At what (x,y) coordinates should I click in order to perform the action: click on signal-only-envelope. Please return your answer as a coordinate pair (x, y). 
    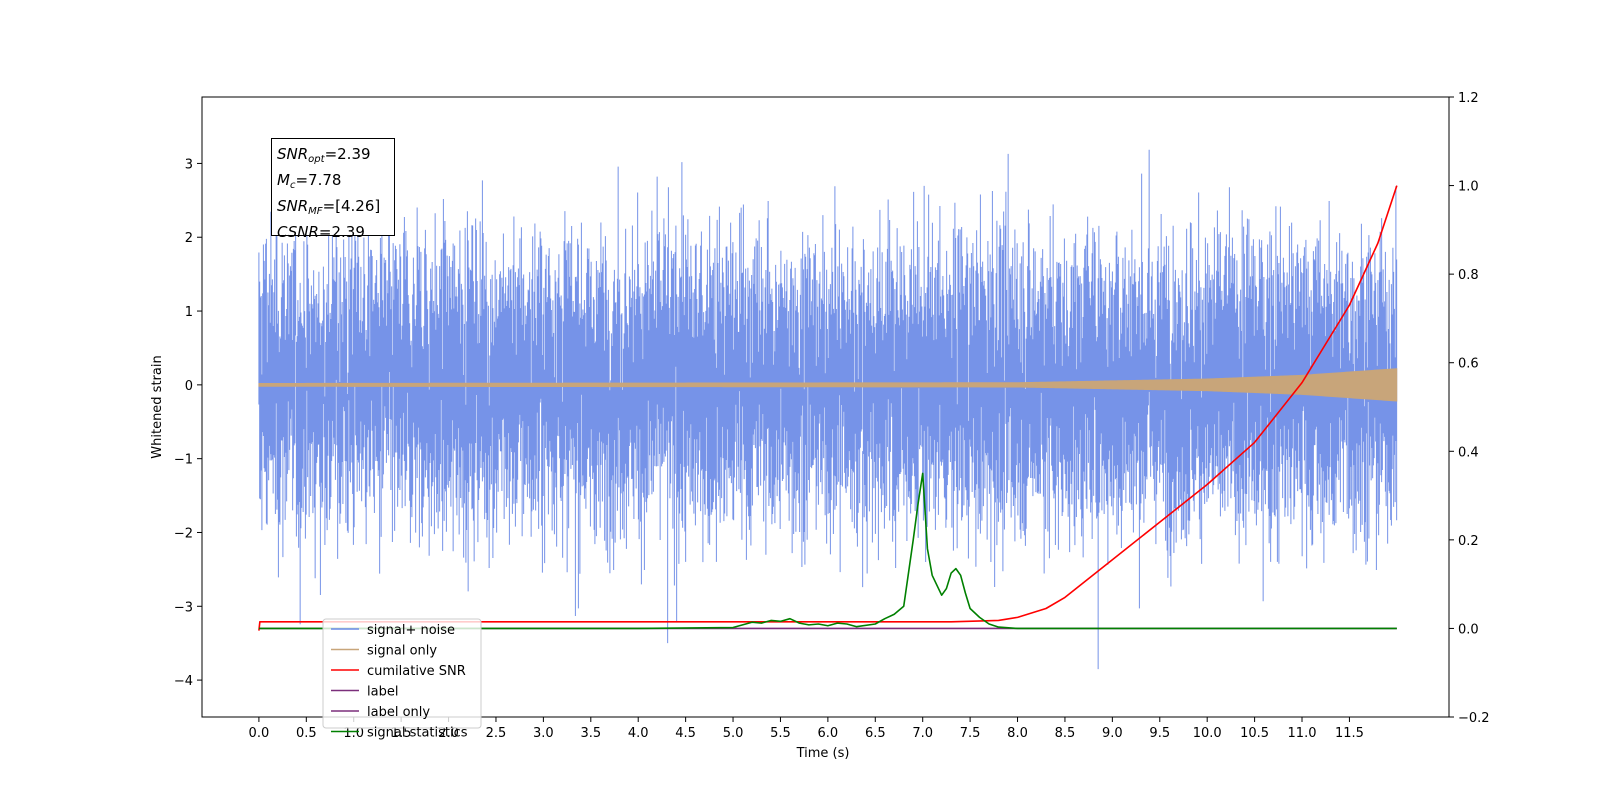
    Looking at the image, I should click on (828, 385).